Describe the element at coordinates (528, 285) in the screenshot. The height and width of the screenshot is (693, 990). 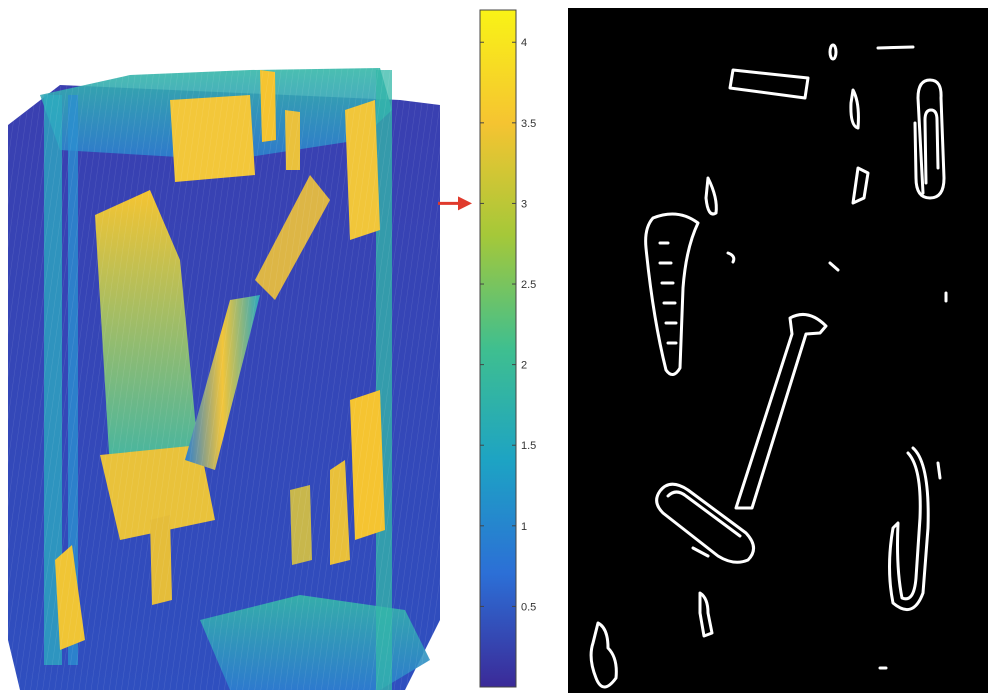
I see `colorbar-tick-label: 2.5` at that location.